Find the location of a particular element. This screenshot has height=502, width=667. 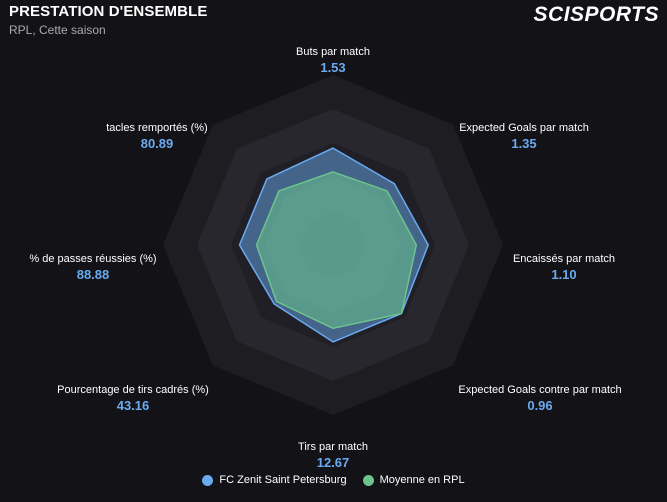

axis-value-6: 88.88 is located at coordinates (93, 274).